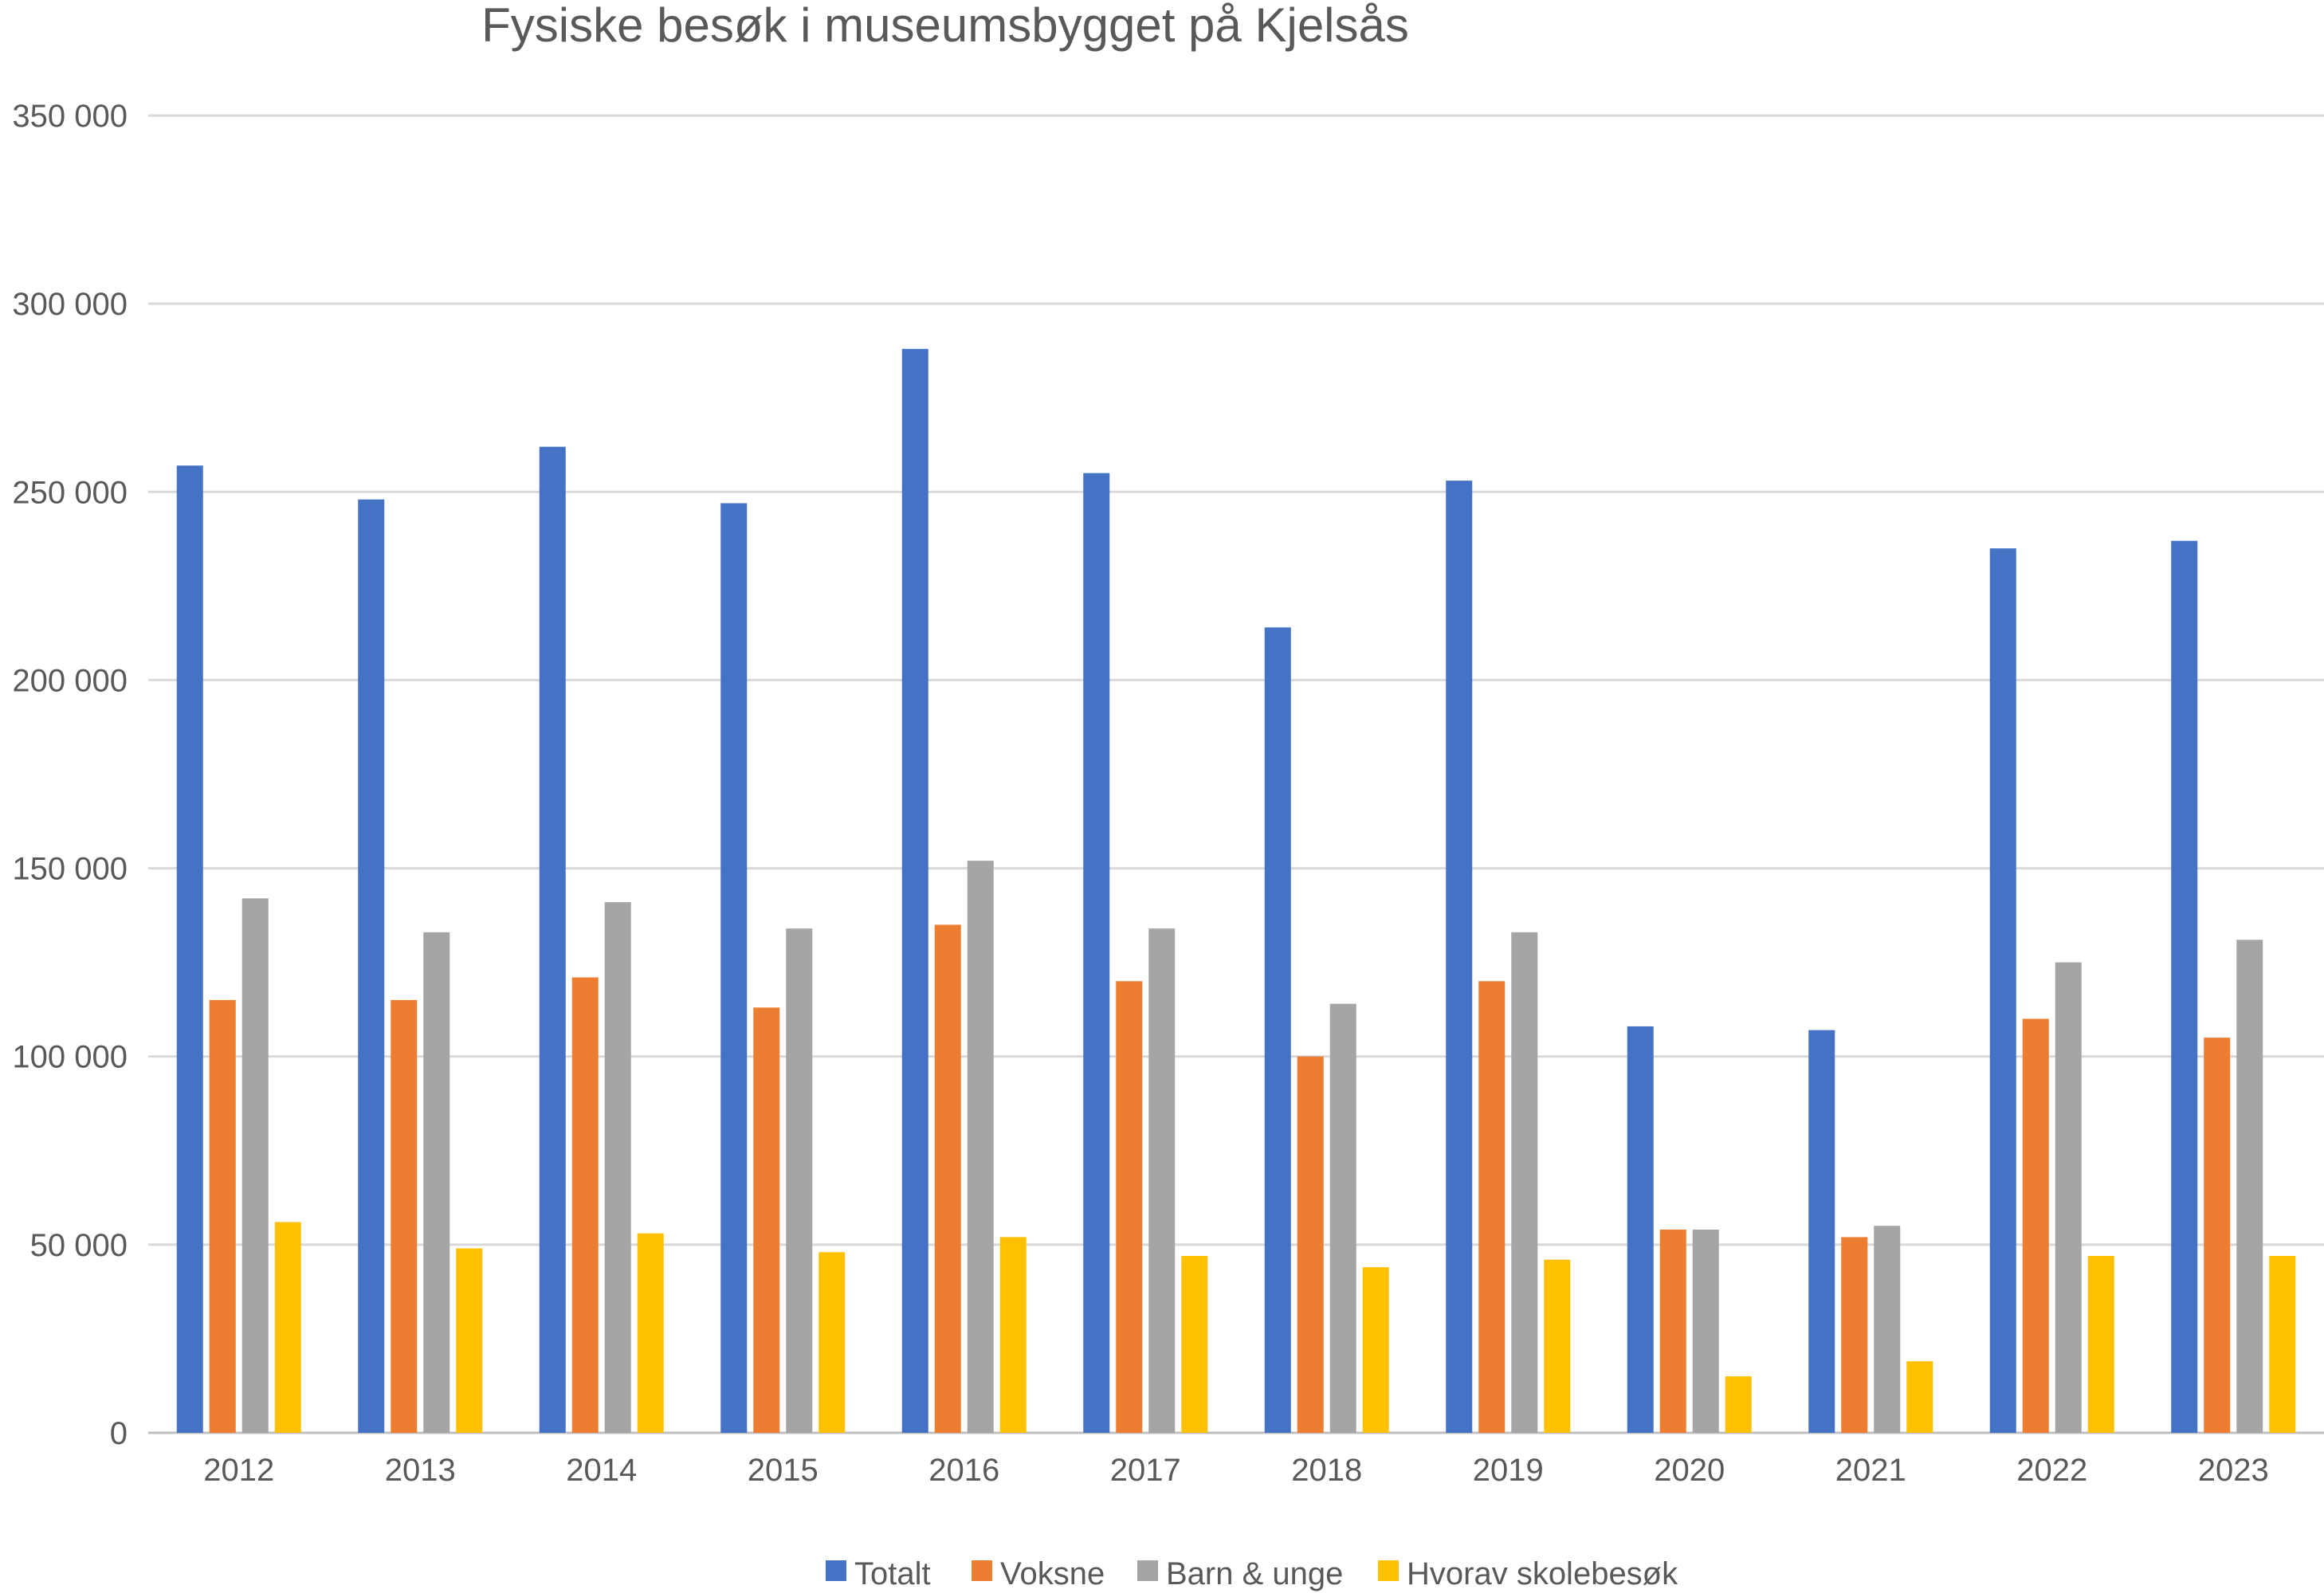  I want to click on bar-hvorav-skolebes-k-2015, so click(832, 1342).